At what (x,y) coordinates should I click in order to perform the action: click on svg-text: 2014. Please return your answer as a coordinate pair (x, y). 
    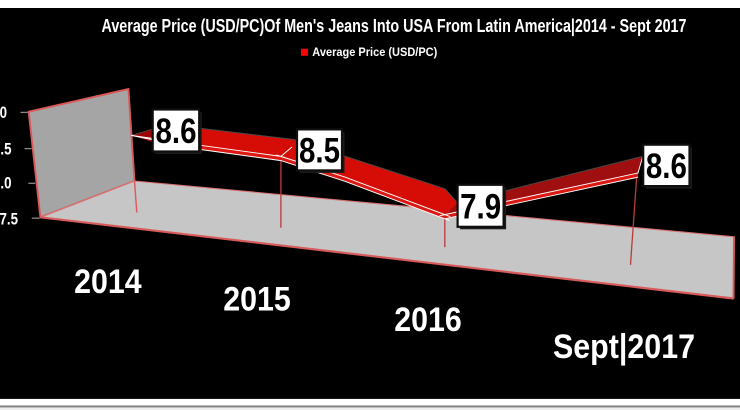
    Looking at the image, I should click on (108, 282).